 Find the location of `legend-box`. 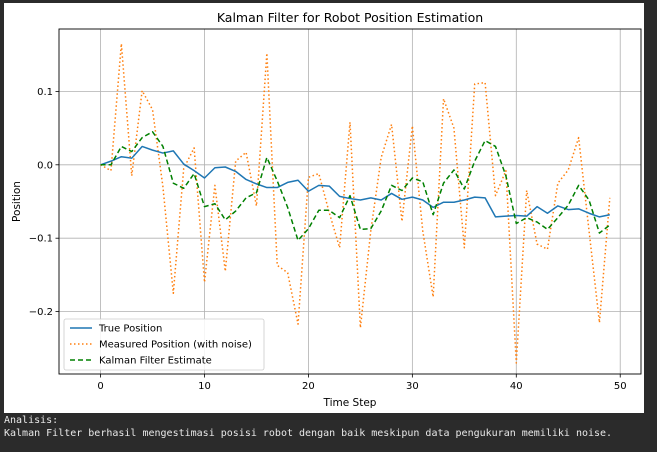

legend-box is located at coordinates (164, 344).